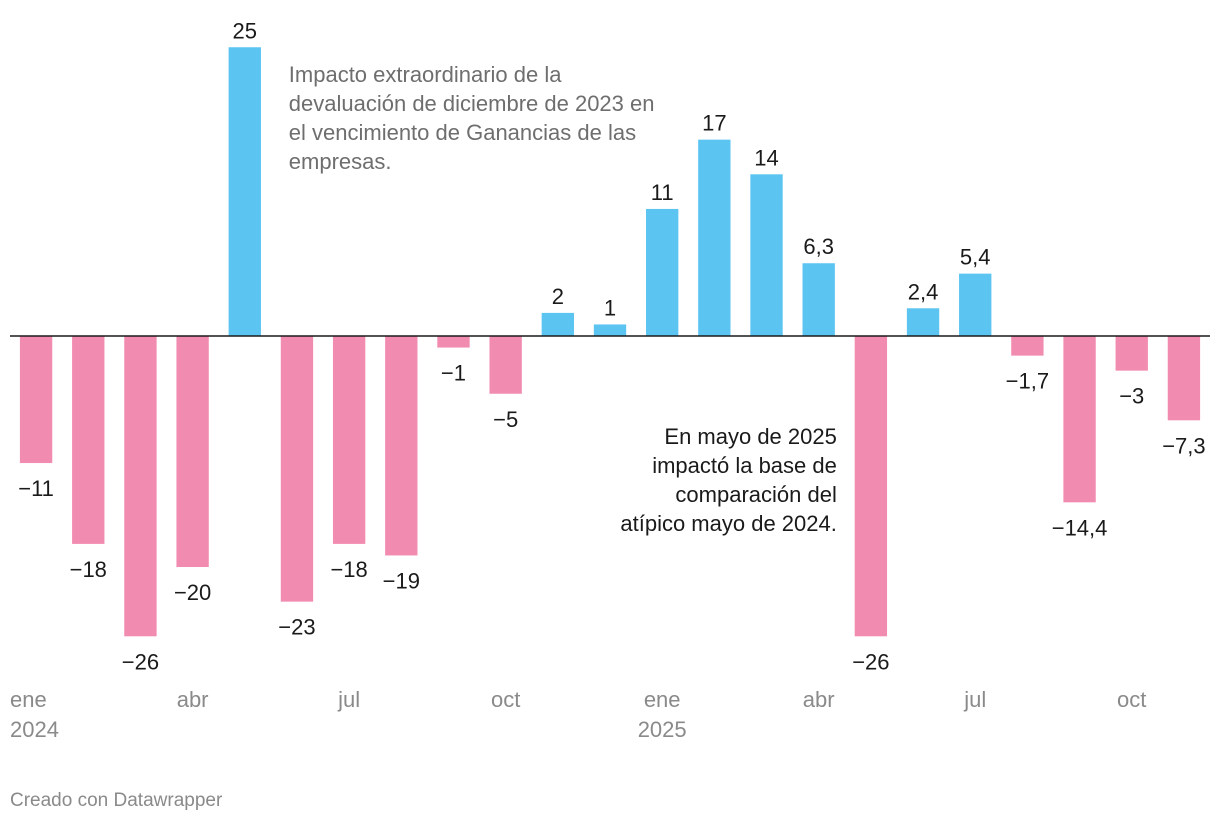  Describe the element at coordinates (1131, 396) in the screenshot. I see `value-label: −3` at that location.